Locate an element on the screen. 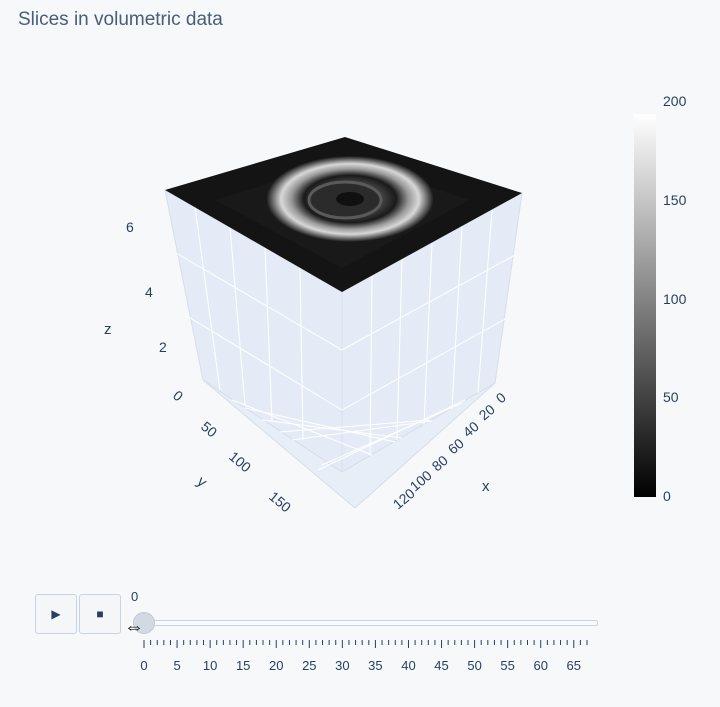 The width and height of the screenshot is (720, 707). slider-tick-label-30: 30 is located at coordinates (342, 665).